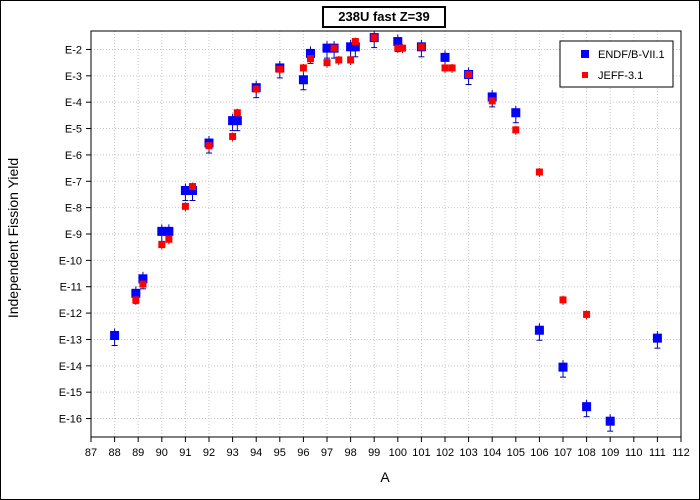  I want to click on legend-swatch-endf, so click(585, 54).